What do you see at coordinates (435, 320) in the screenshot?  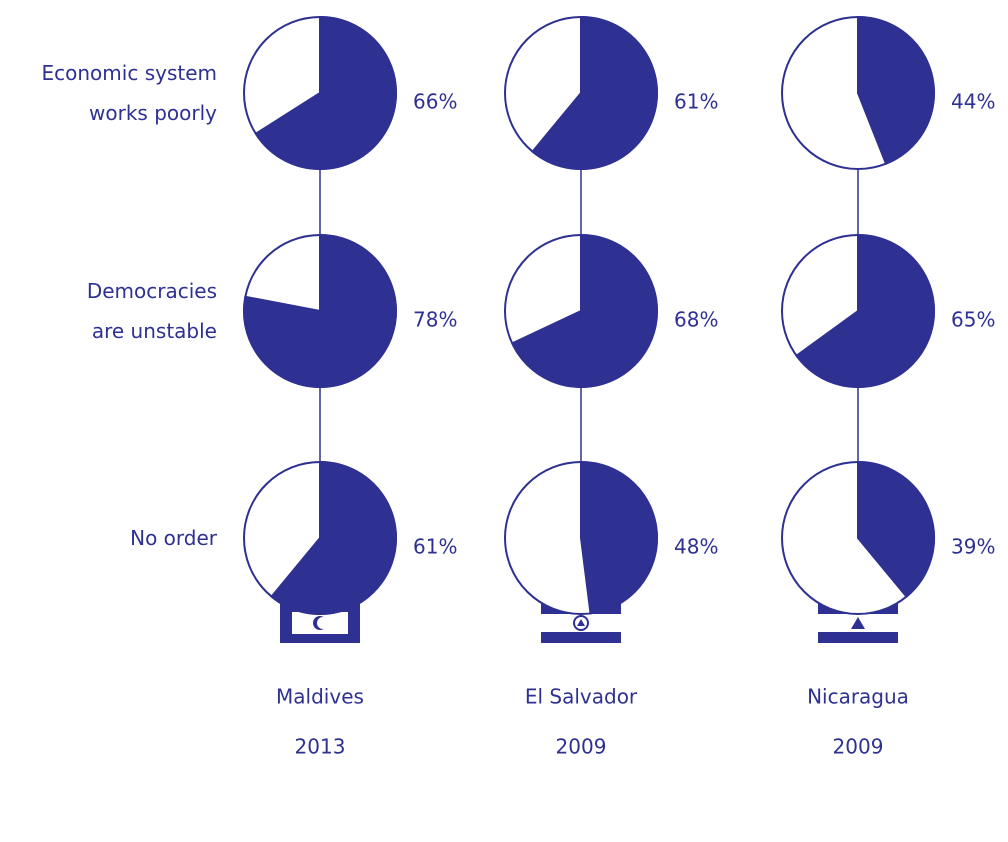 I see `value-label: 78%` at bounding box center [435, 320].